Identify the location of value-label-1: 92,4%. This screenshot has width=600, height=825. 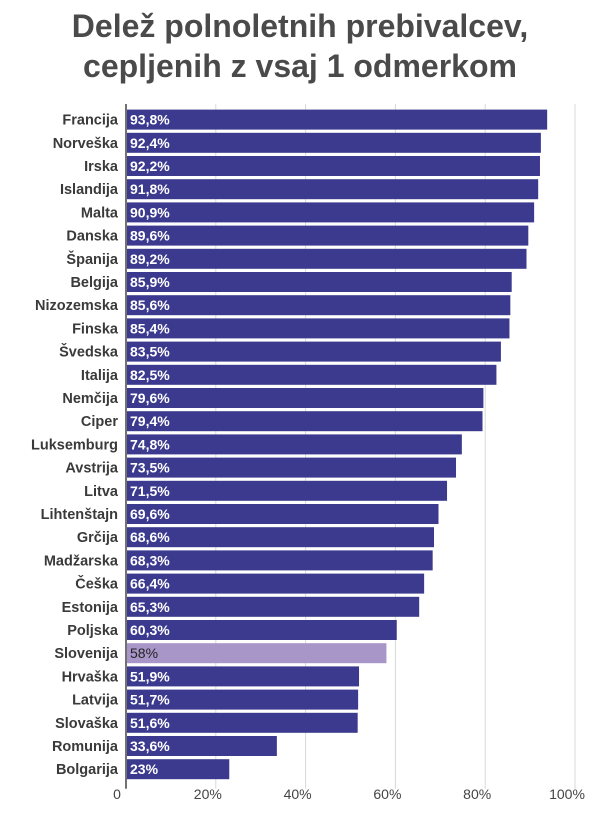
(150, 143).